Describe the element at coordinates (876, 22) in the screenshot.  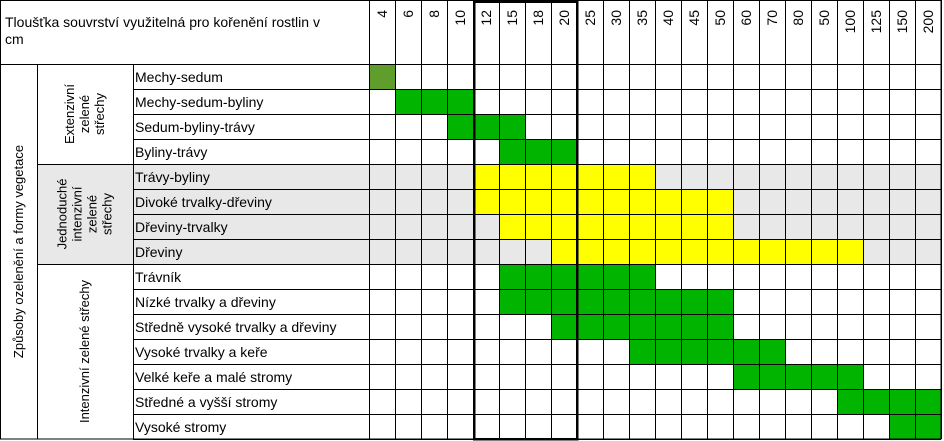
I see `column-header-label: 125` at that location.